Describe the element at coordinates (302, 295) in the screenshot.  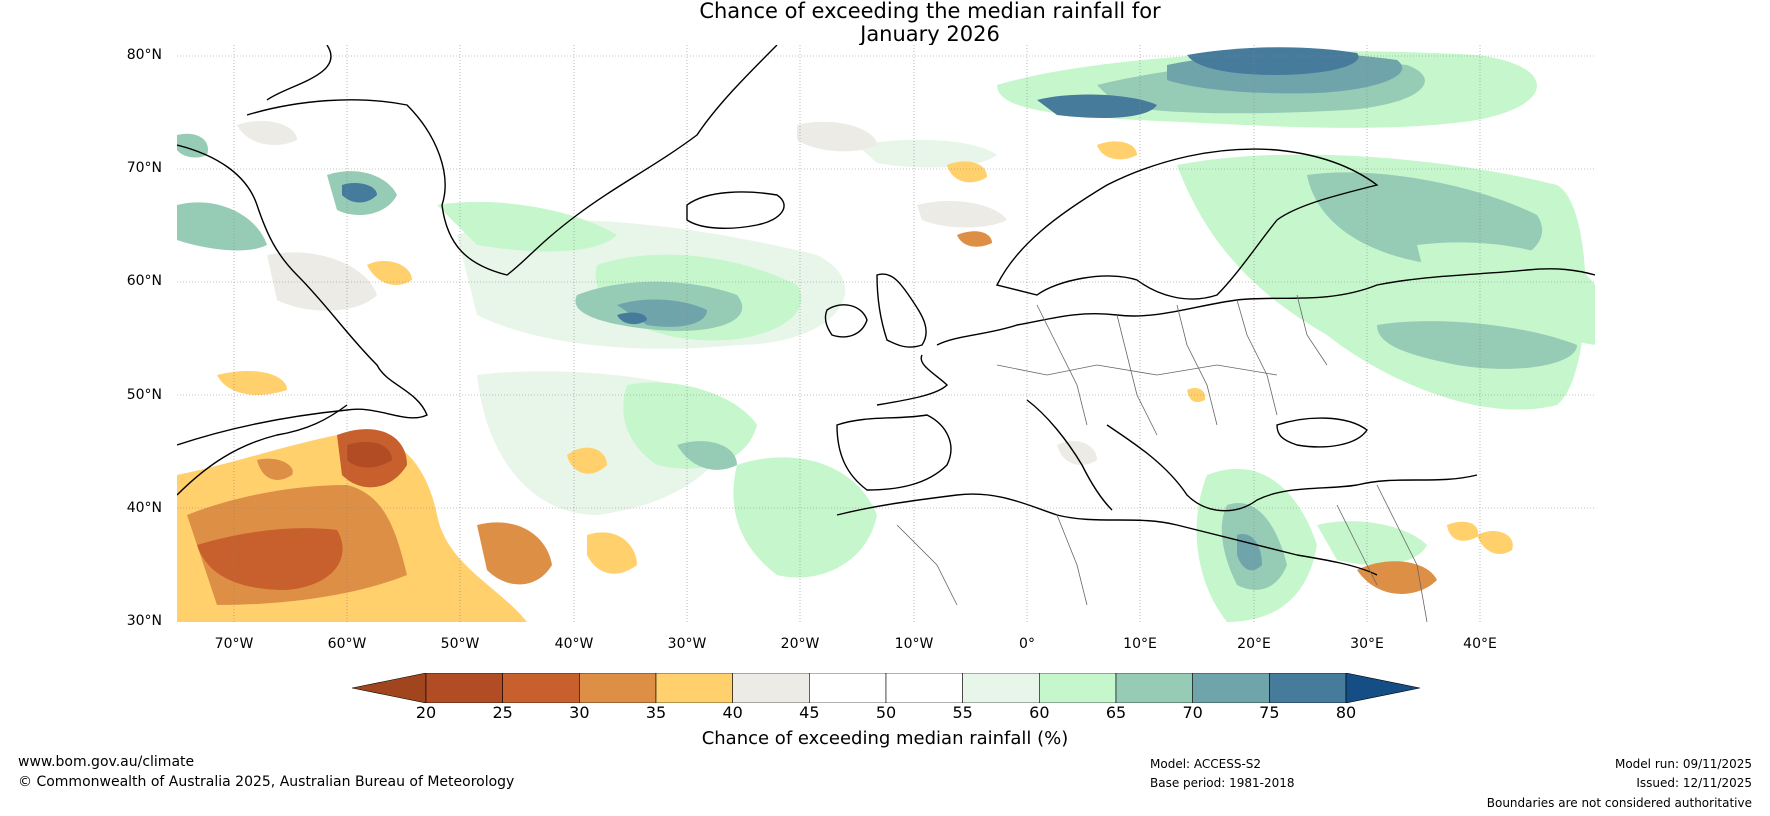
I see `canada-coast` at that location.